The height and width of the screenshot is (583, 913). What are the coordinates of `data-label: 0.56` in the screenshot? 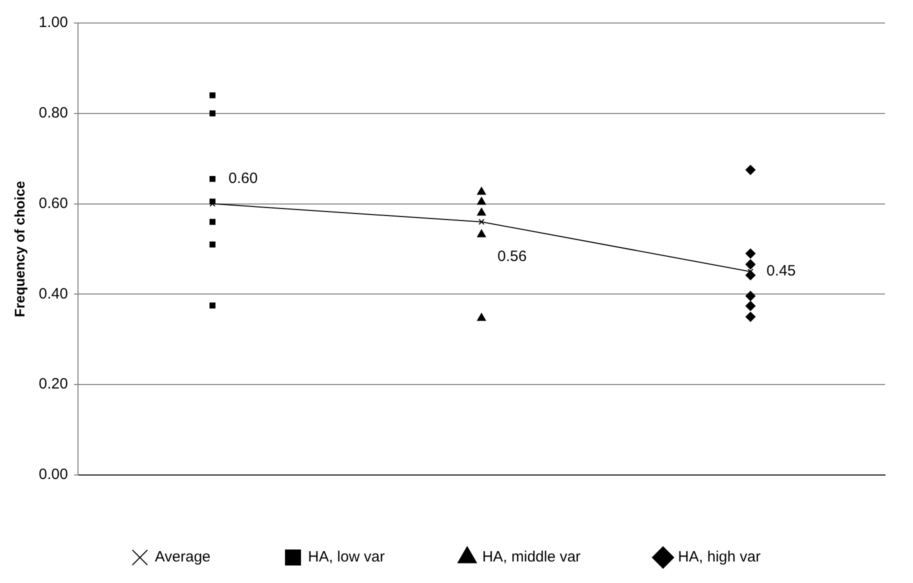 It's located at (512, 257).